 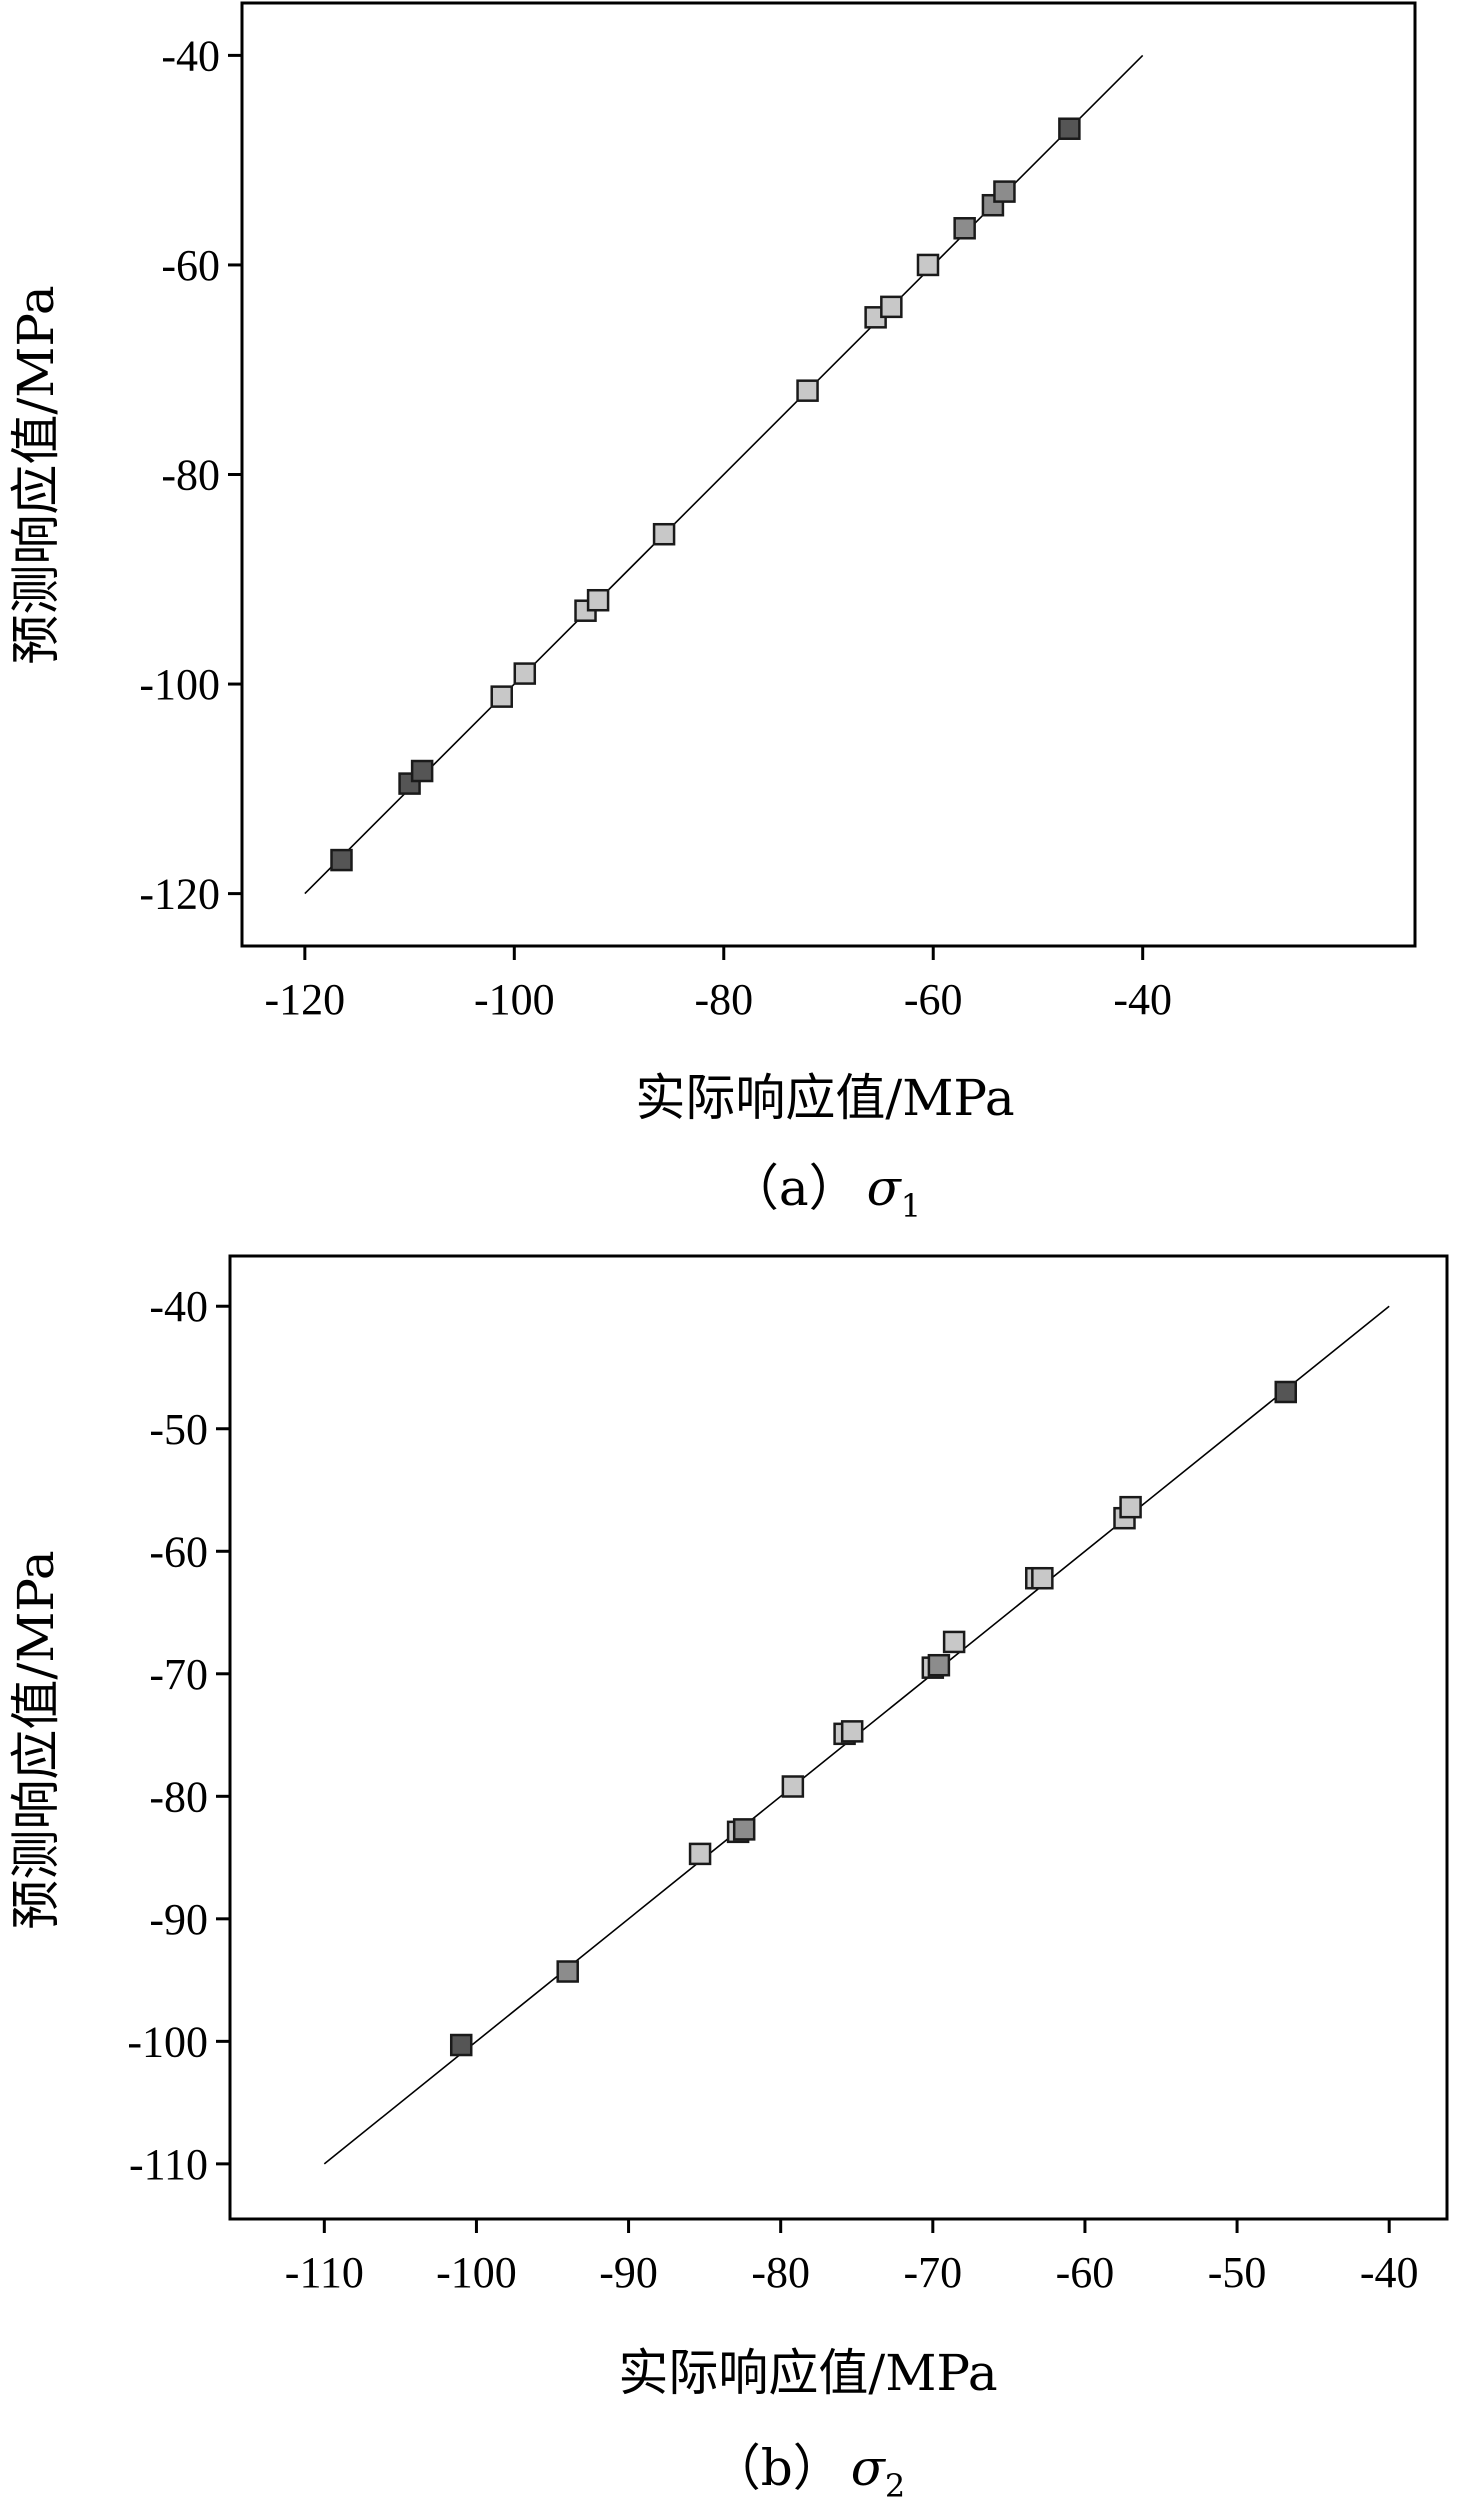 What do you see at coordinates (885, 1188) in the screenshot?
I see `caption-a-symbol: σ` at bounding box center [885, 1188].